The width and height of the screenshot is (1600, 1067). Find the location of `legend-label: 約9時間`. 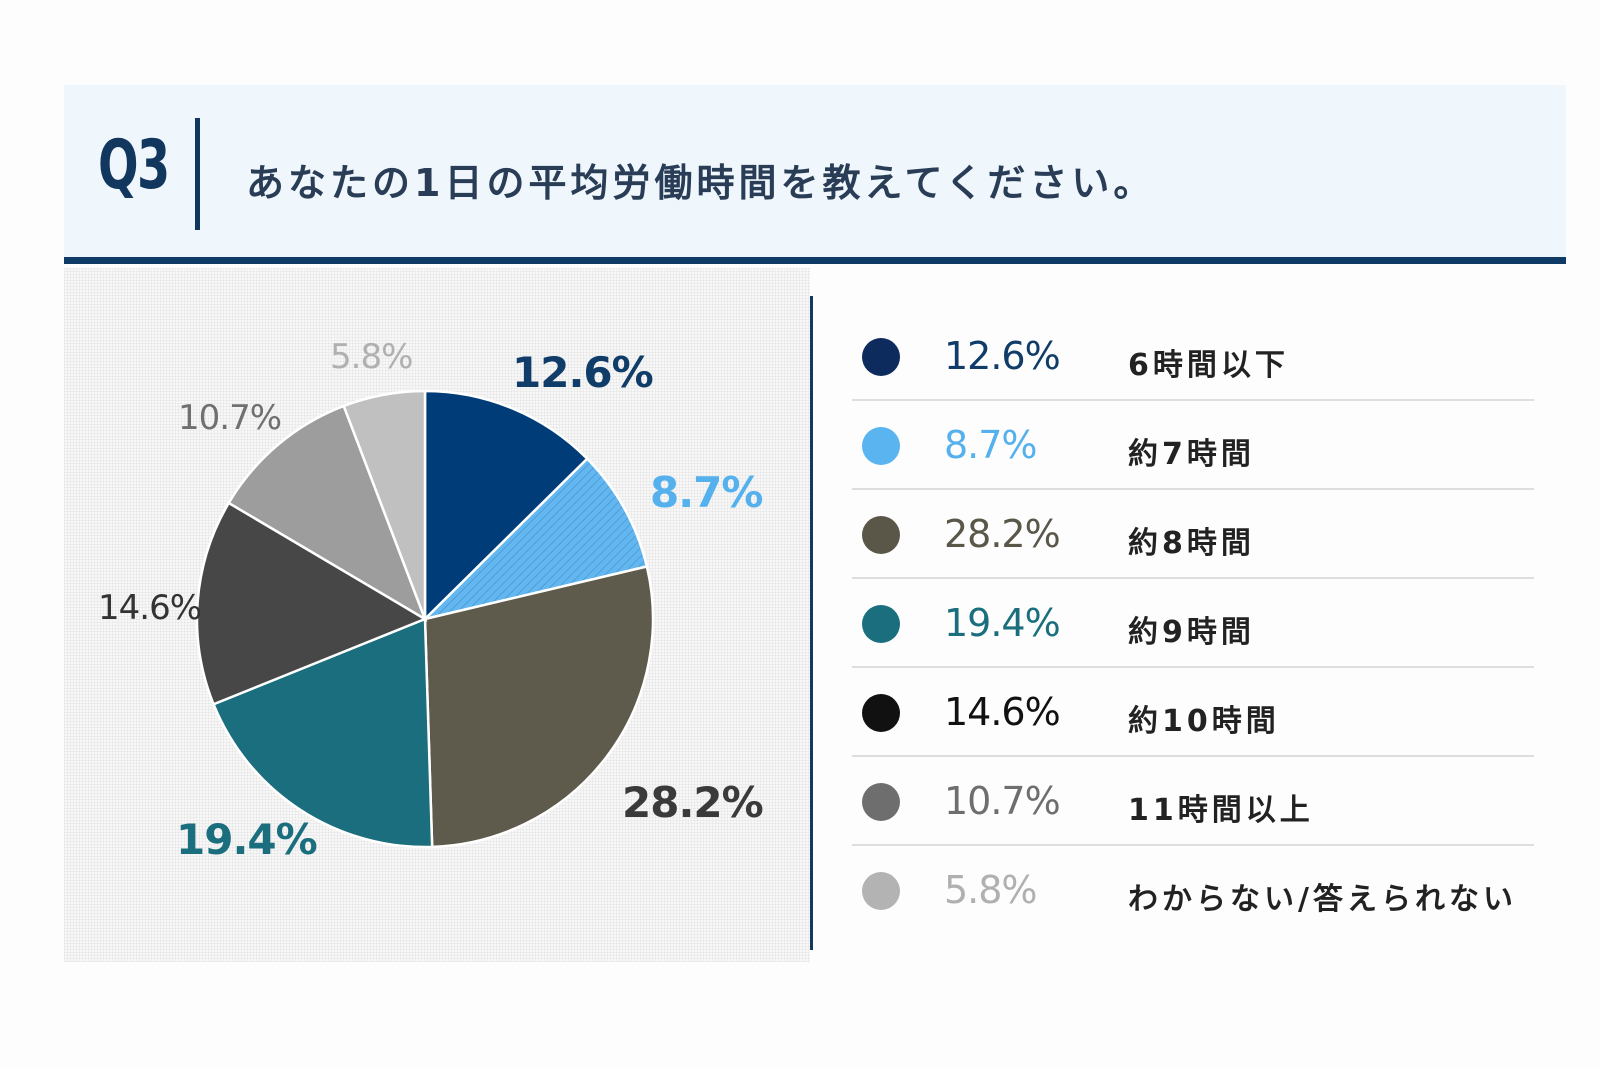

legend-label: 約9時間 is located at coordinates (1191, 632).